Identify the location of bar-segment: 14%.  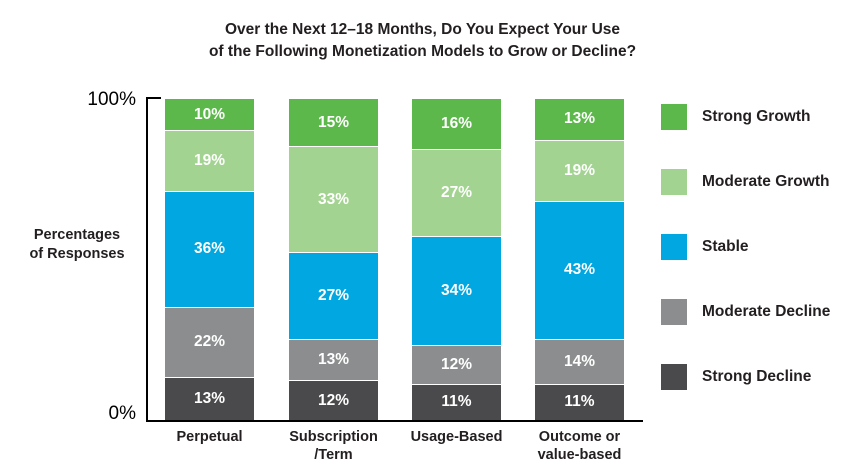
(579, 362).